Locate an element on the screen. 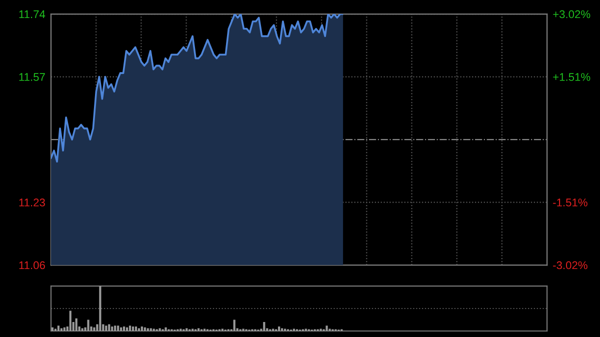 This screenshot has width=600, height=337. y-tick-label: 11.74 is located at coordinates (32, 14).